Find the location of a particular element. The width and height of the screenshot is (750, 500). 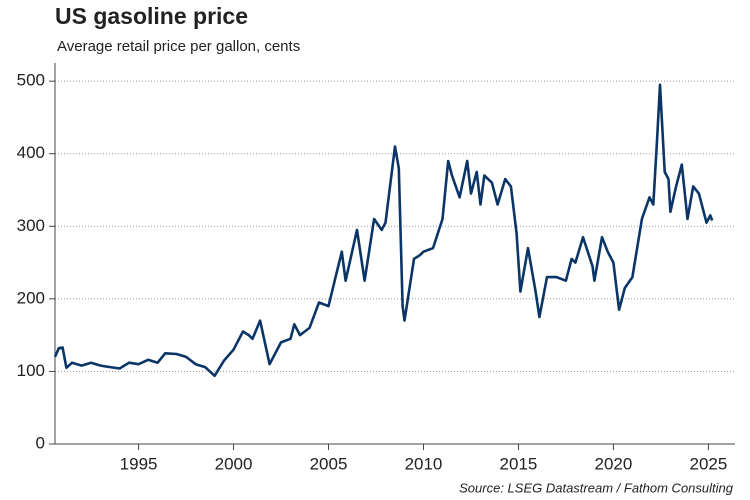

x-tick-label: 1995 is located at coordinates (139, 463).